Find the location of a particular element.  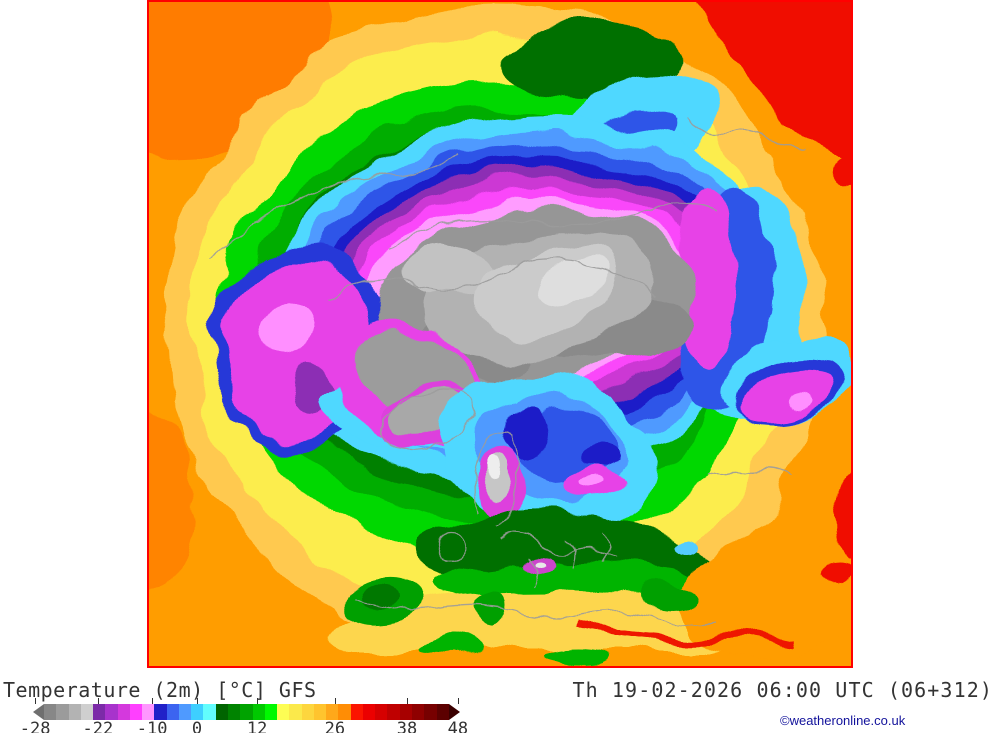

scale-label: 0 is located at coordinates (197, 726).